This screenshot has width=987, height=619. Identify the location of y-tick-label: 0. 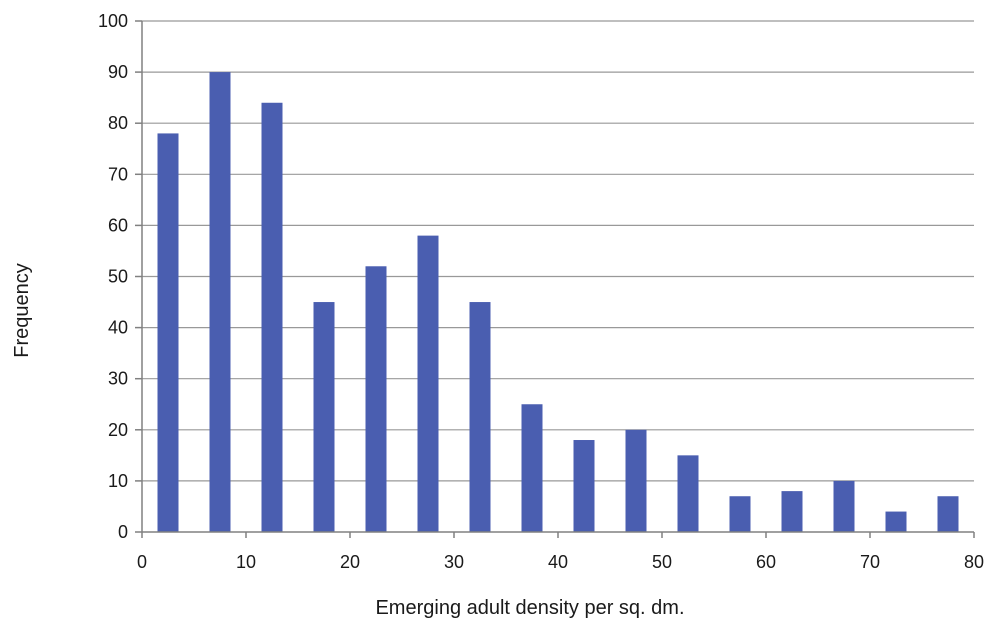
(123, 532).